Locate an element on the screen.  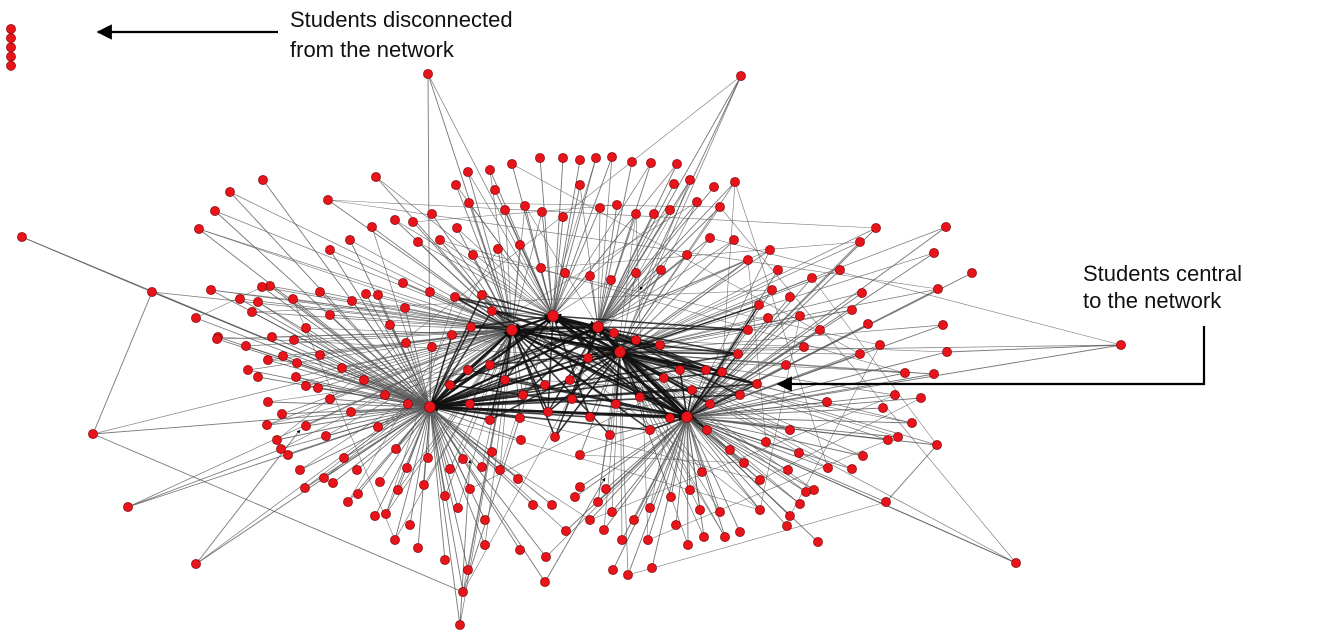
annotation-disconnected-line1: Students disconnected is located at coordinates (401, 19).